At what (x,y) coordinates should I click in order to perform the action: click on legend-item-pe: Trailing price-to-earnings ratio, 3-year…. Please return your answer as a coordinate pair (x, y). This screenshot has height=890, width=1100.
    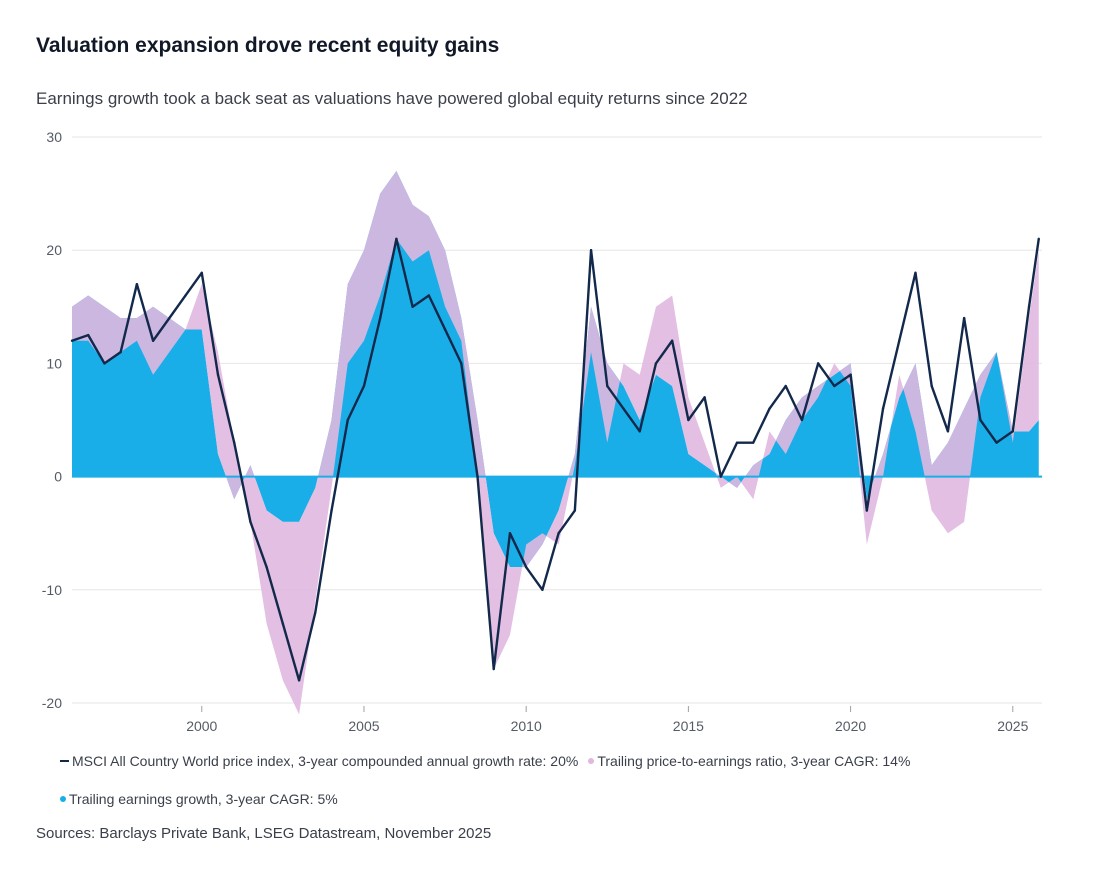
    Looking at the image, I should click on (749, 761).